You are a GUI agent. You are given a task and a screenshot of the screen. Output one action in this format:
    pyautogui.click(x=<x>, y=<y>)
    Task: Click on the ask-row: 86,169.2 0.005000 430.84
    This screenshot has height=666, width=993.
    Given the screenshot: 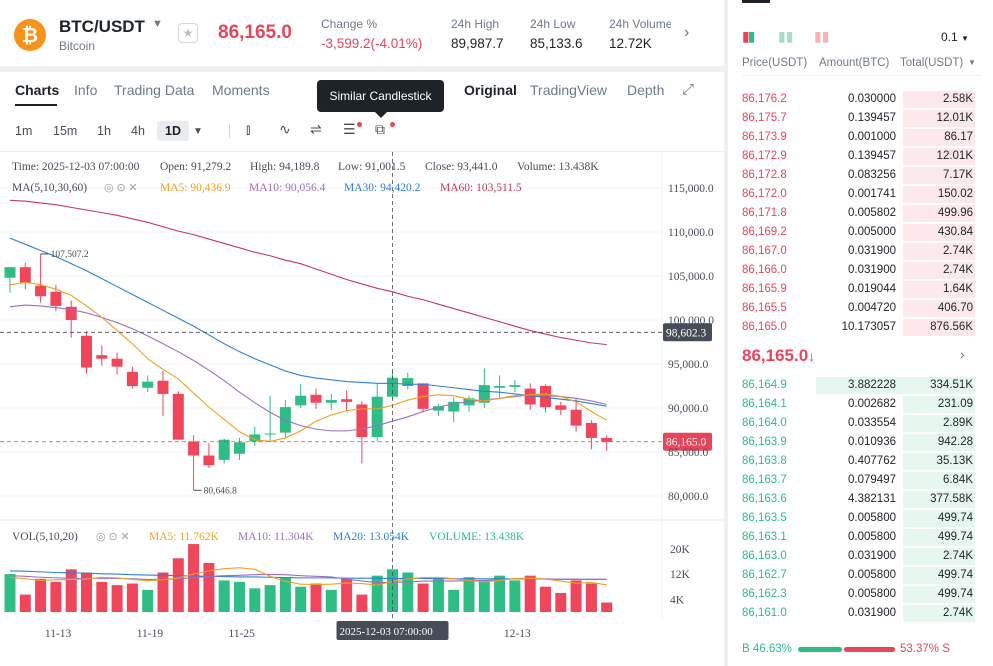 What is the action you would take?
    pyautogui.click(x=860, y=232)
    